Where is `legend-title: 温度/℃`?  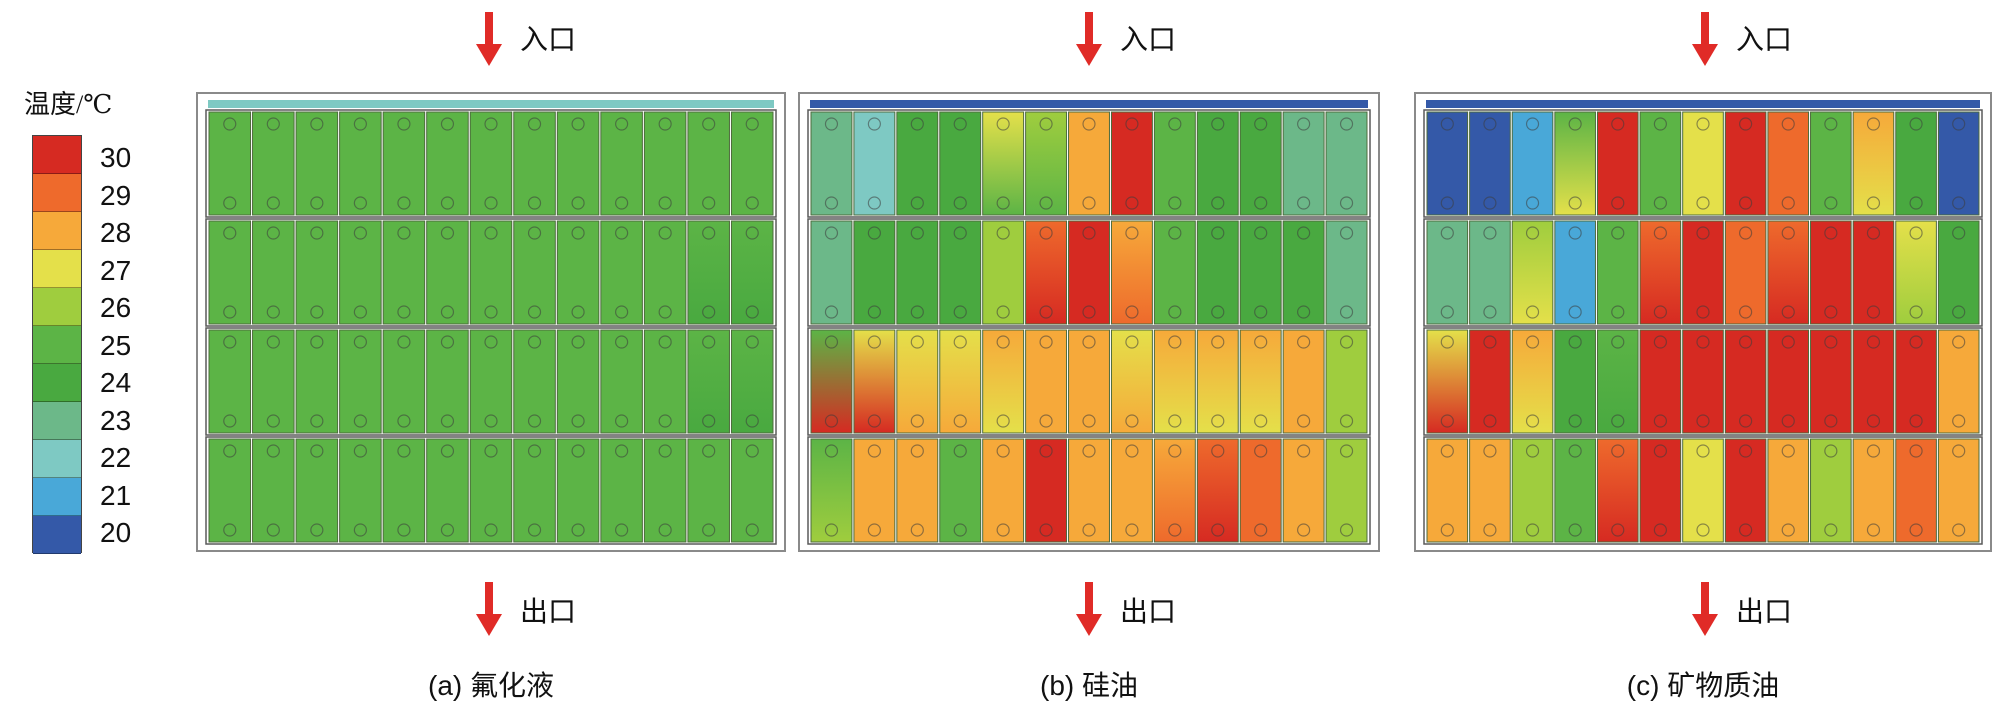 legend-title: 温度/℃ is located at coordinates (68, 104).